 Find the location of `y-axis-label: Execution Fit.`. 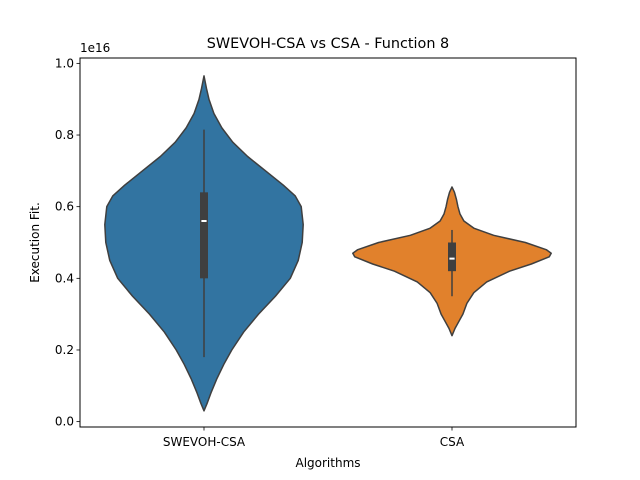

y-axis-label: Execution Fit. is located at coordinates (35, 242).